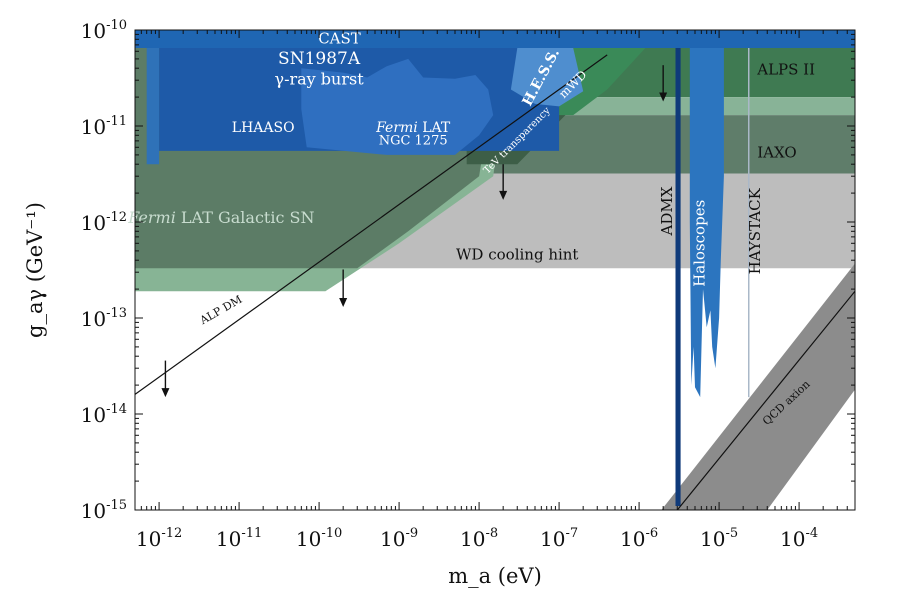 The height and width of the screenshot is (600, 900). I want to click on region-mwd, so click(602, 82).